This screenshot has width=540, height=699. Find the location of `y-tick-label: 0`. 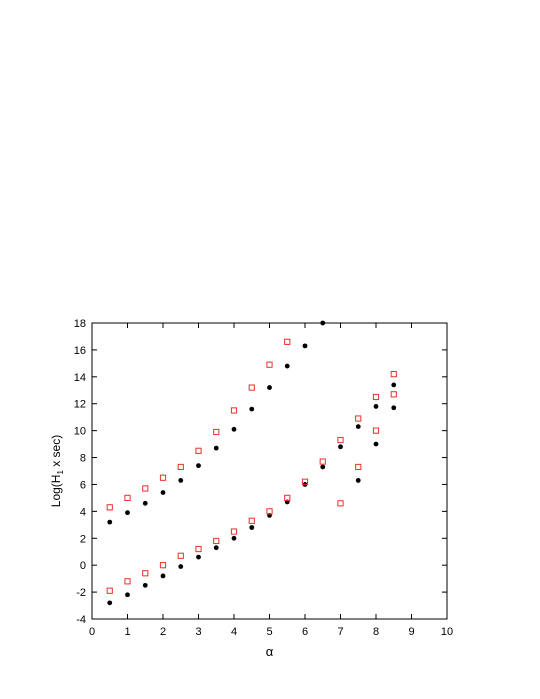

y-tick-label: 0 is located at coordinates (83, 566).